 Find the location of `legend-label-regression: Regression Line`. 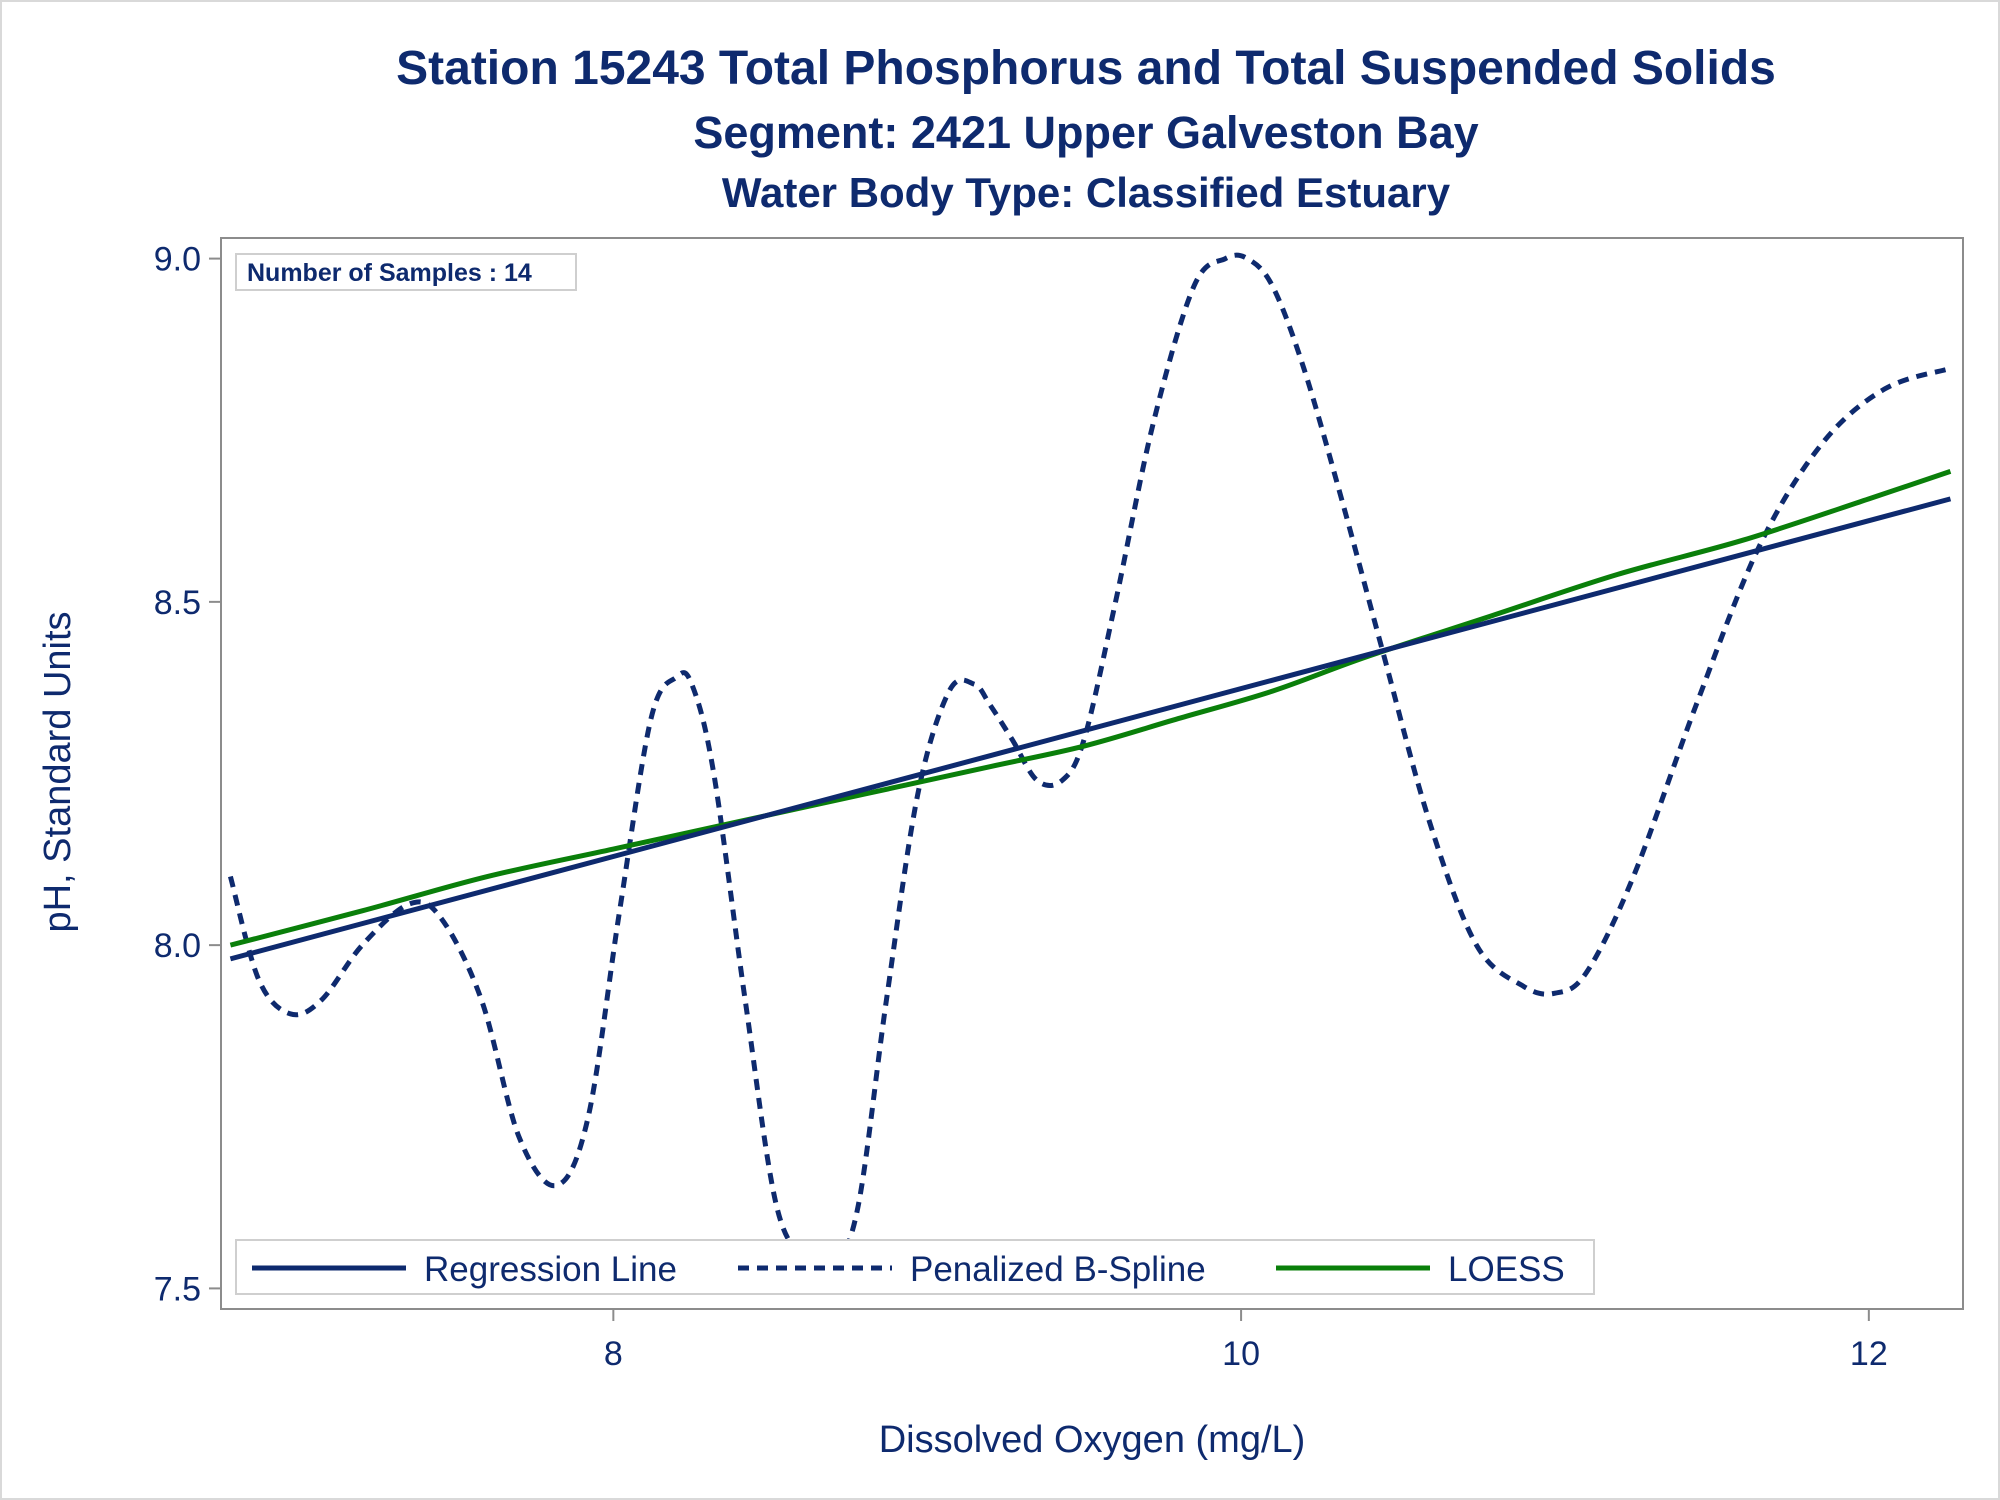

legend-label-regression: Regression Line is located at coordinates (550, 1269).